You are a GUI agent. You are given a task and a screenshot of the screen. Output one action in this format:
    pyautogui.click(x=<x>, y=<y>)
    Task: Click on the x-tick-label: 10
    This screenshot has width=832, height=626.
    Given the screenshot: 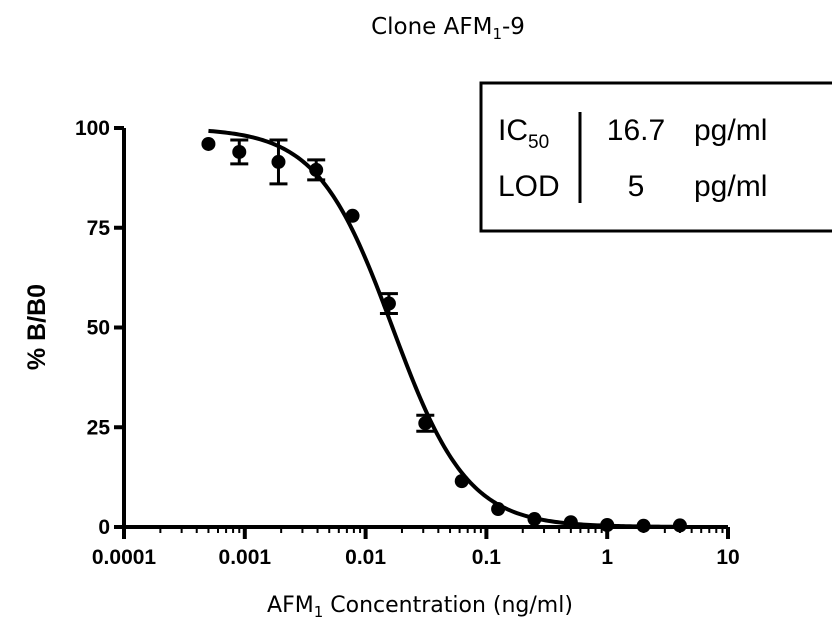 What is the action you would take?
    pyautogui.click(x=727, y=557)
    